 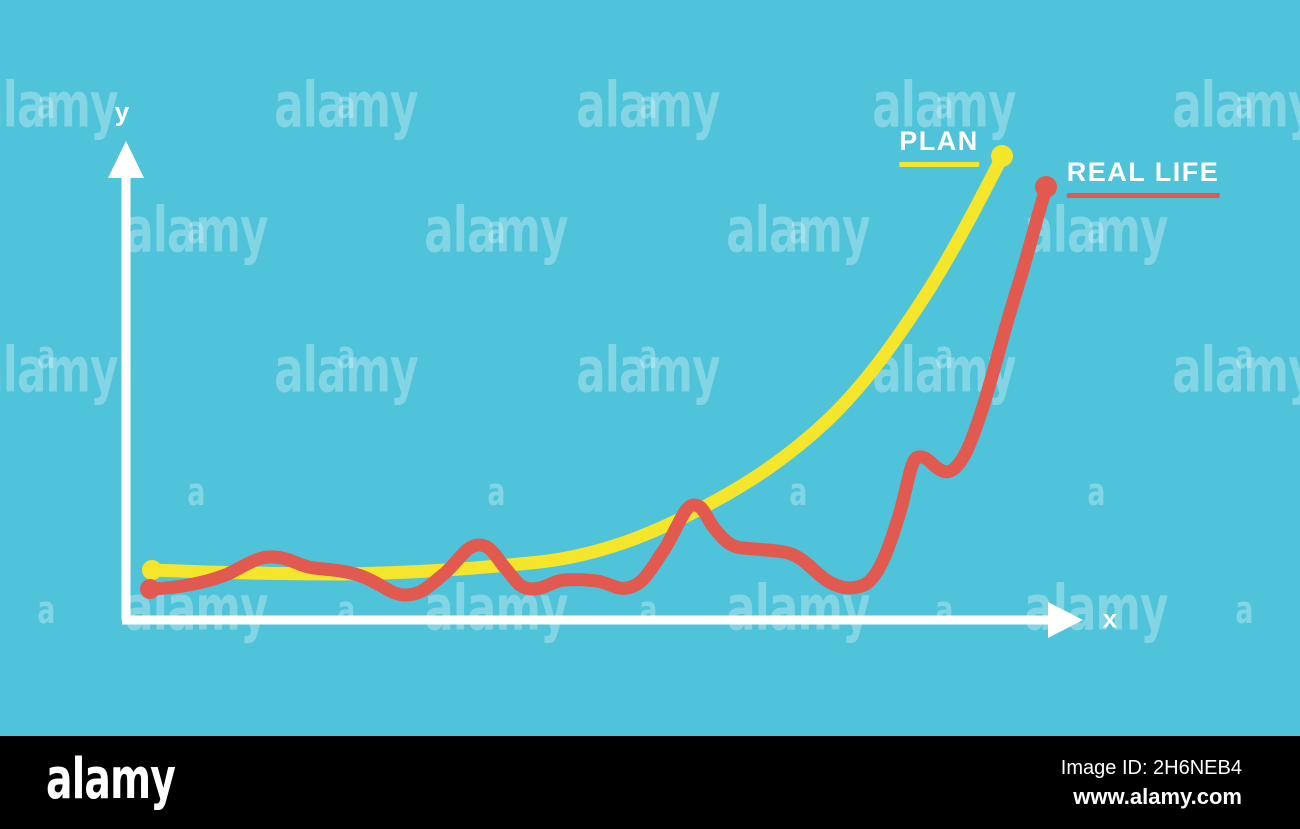 I want to click on legend-real-life-label: REAL LIFE, so click(x=1143, y=172).